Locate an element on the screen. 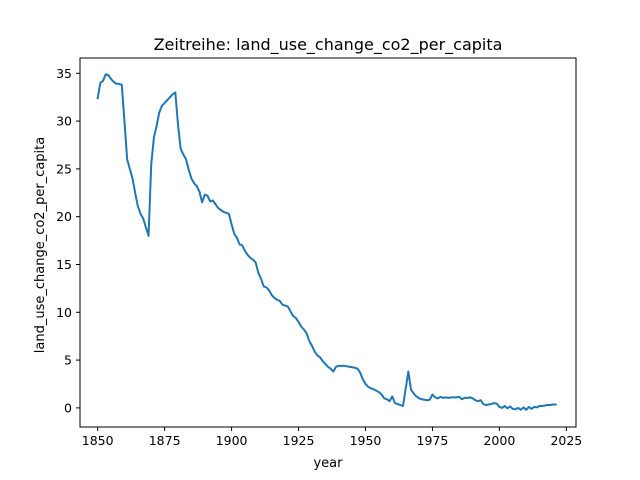 The image size is (640, 480). y-tick-label: 25 is located at coordinates (64, 168).